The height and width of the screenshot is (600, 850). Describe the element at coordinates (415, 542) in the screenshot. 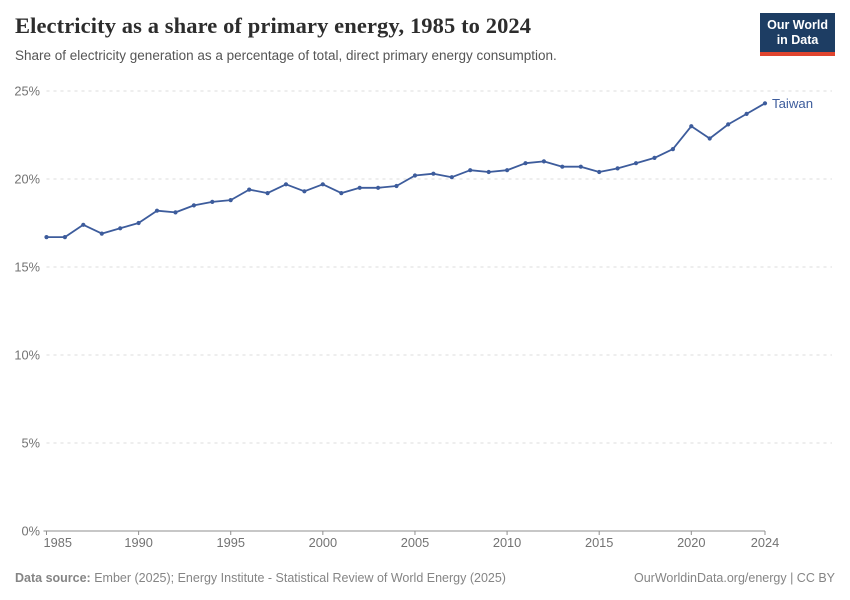

I see `x-axis-tick-label: 2005` at that location.